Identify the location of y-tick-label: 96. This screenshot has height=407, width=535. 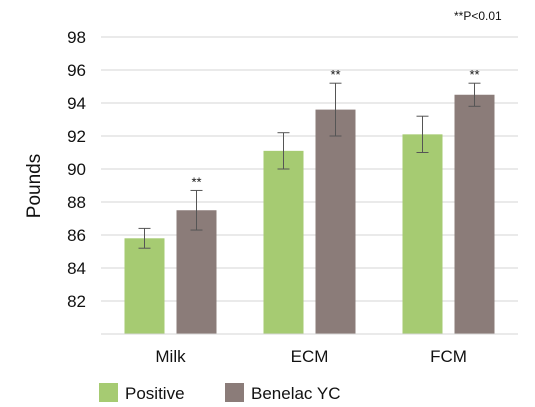
(76, 70).